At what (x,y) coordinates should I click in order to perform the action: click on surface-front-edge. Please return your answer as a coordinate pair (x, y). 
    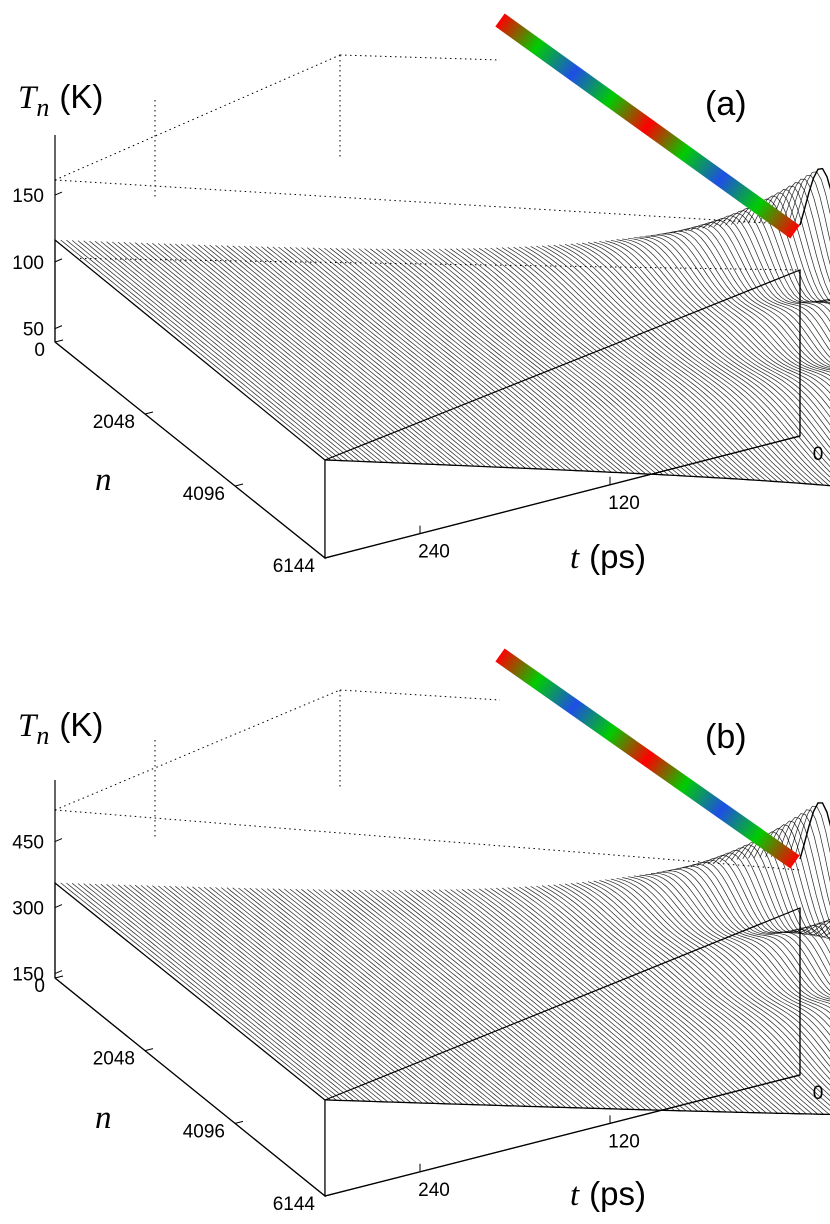
    Looking at the image, I should click on (577, 473).